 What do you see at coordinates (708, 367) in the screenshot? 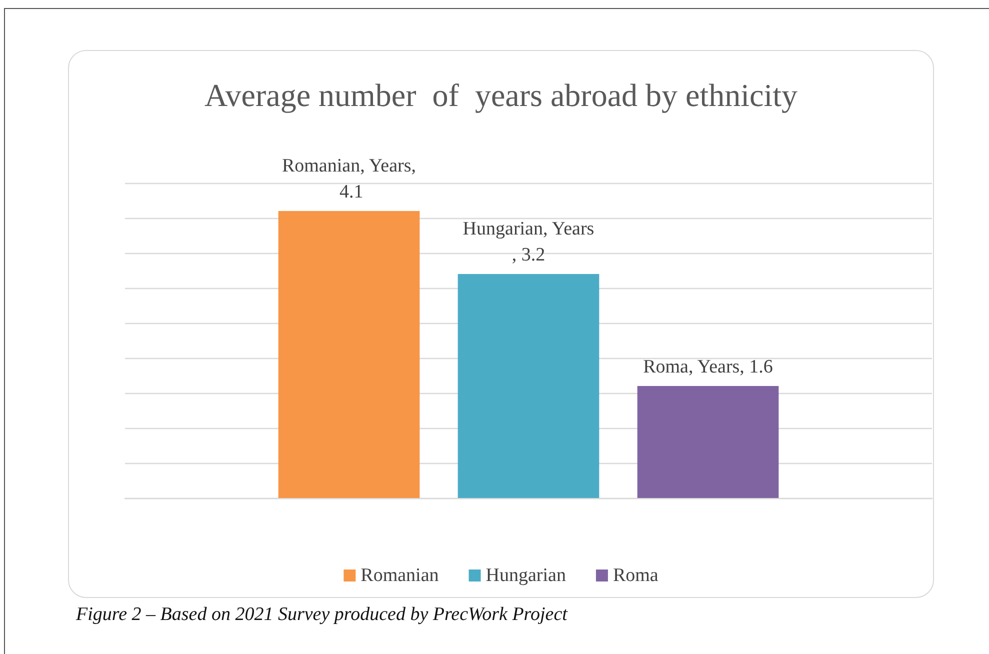
I see `data-label: Roma, Years, 1.6` at bounding box center [708, 367].